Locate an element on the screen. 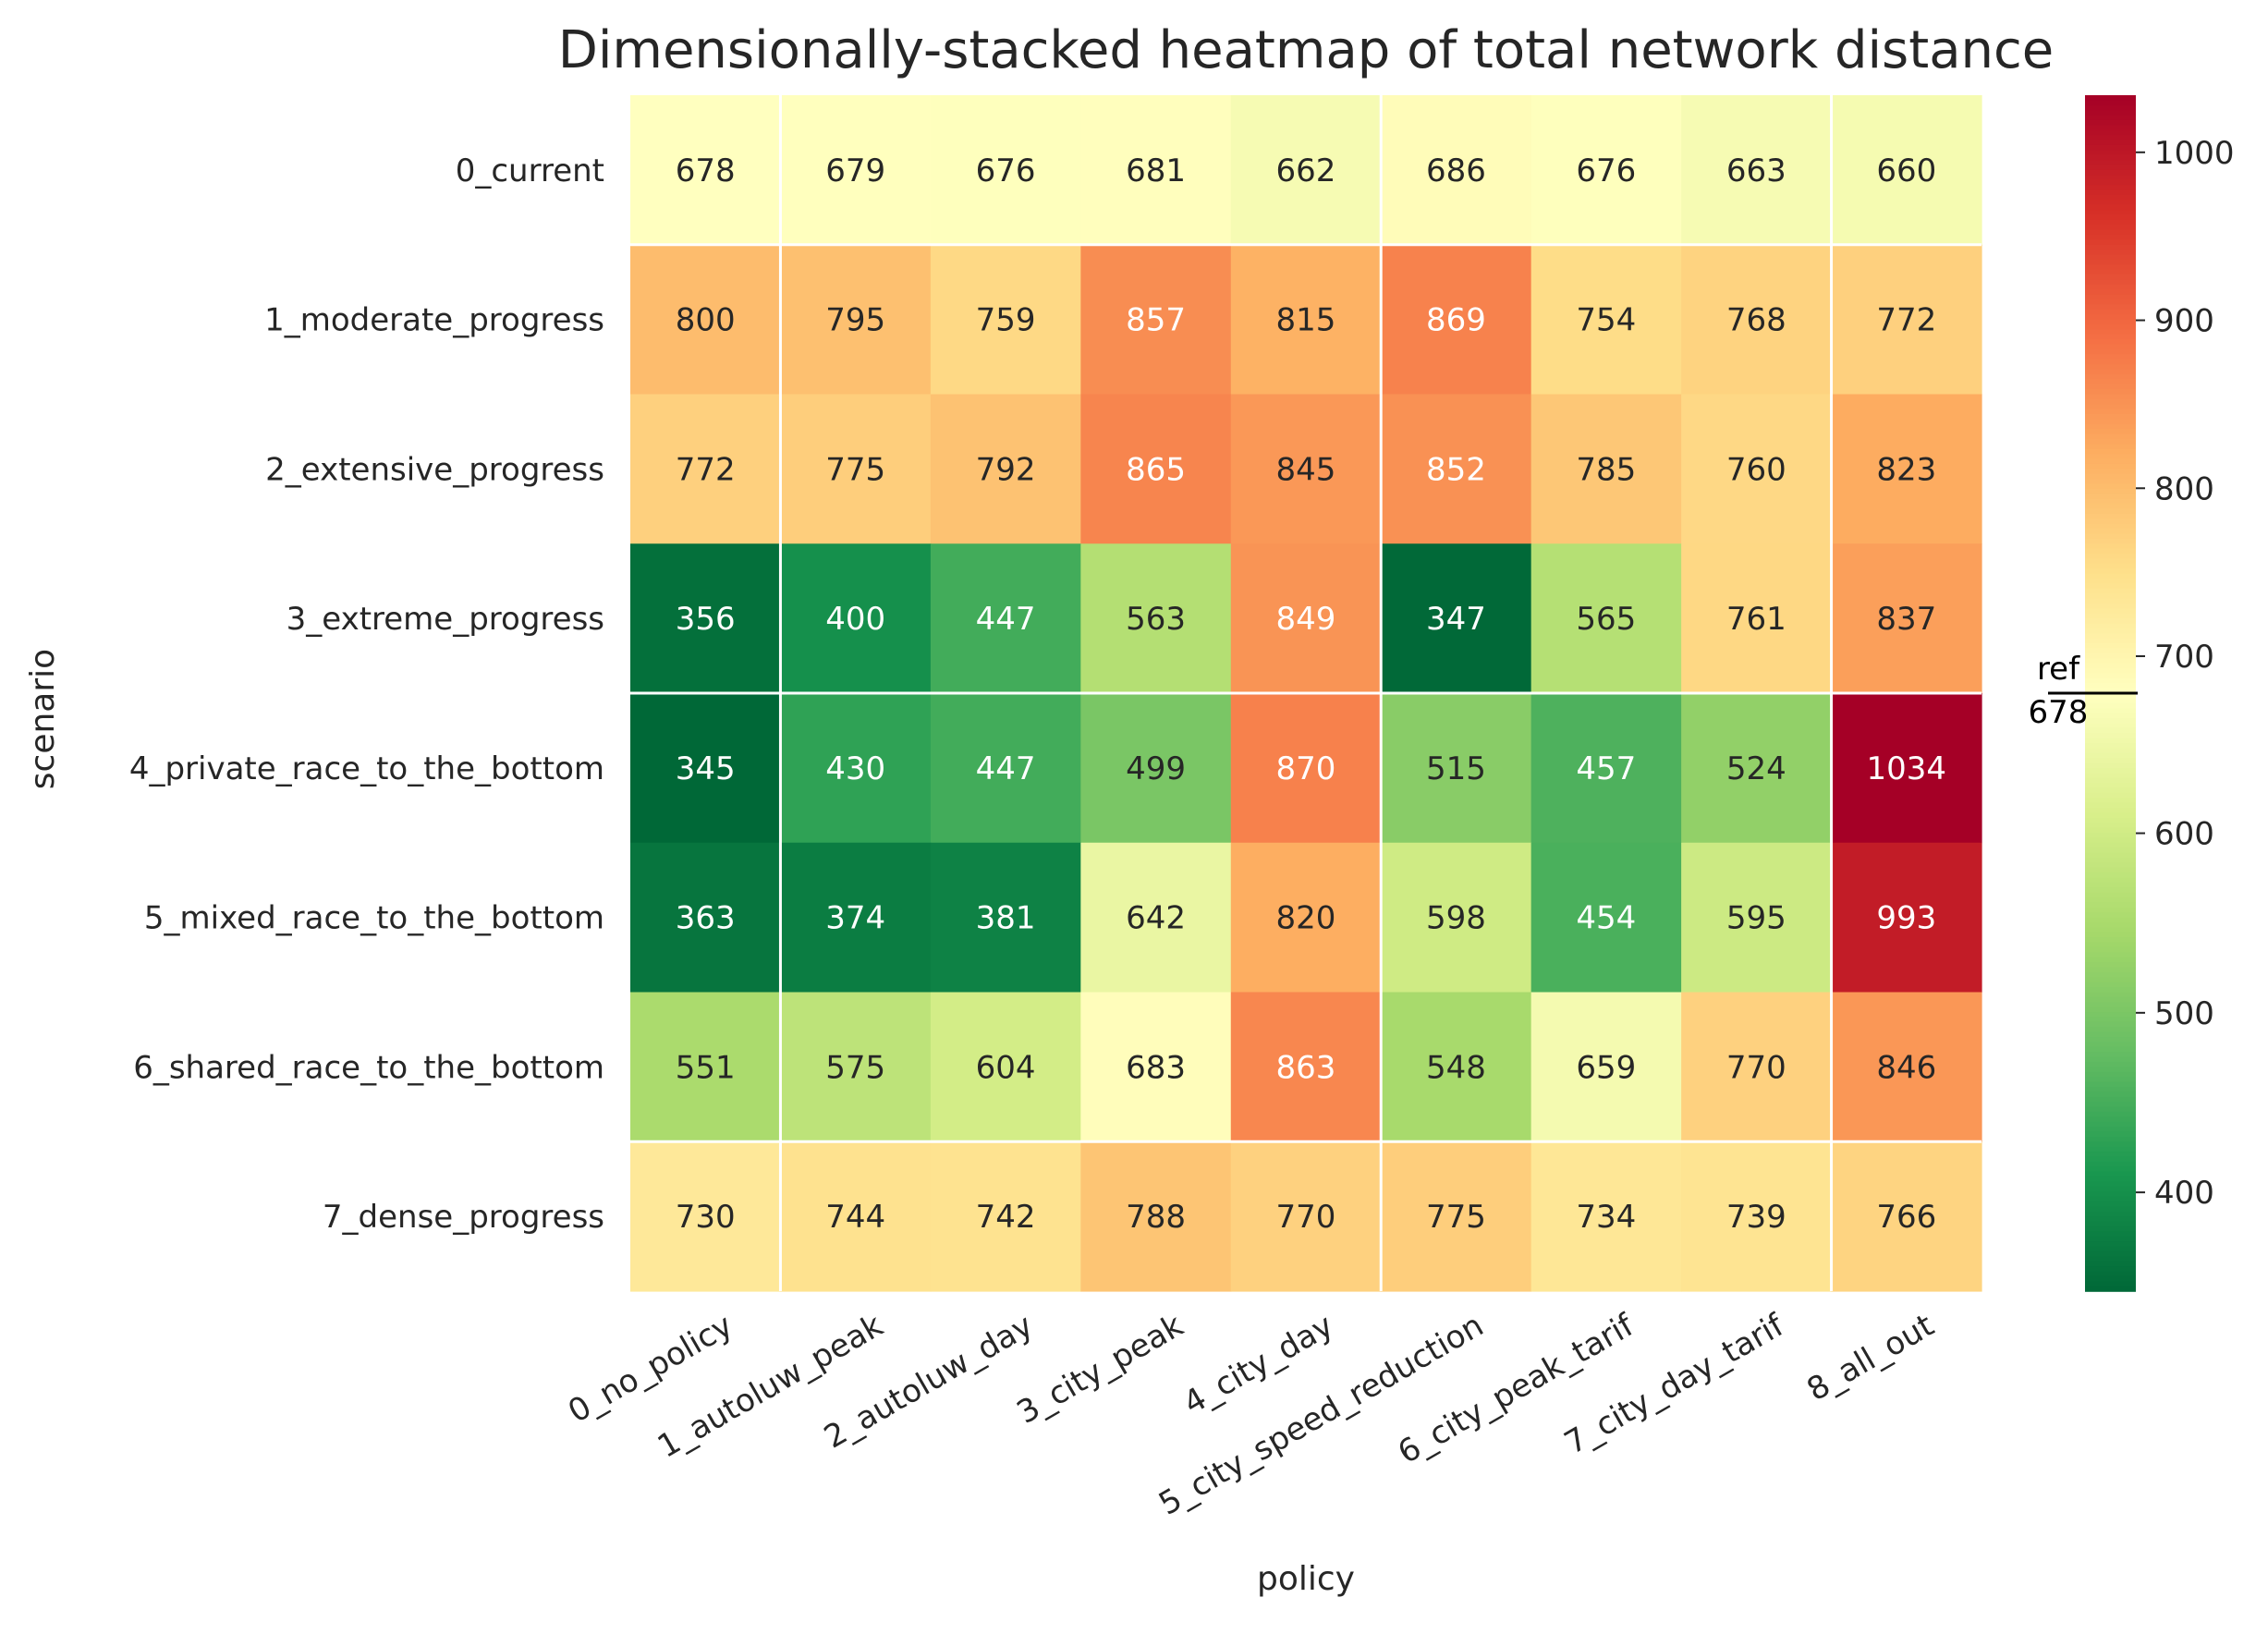  cell-value-label: 662 is located at coordinates (1306, 171).